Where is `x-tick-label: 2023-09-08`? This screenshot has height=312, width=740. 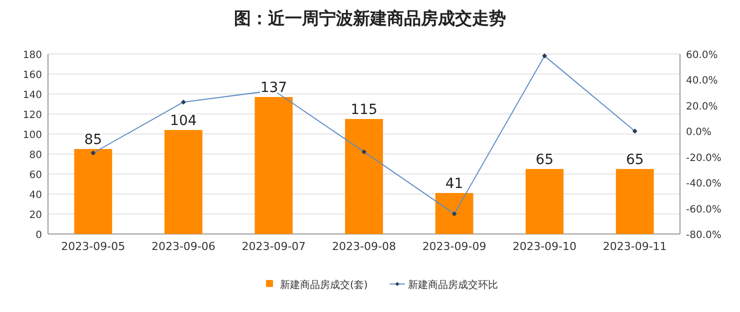
x-tick-label: 2023-09-08 is located at coordinates (364, 246).